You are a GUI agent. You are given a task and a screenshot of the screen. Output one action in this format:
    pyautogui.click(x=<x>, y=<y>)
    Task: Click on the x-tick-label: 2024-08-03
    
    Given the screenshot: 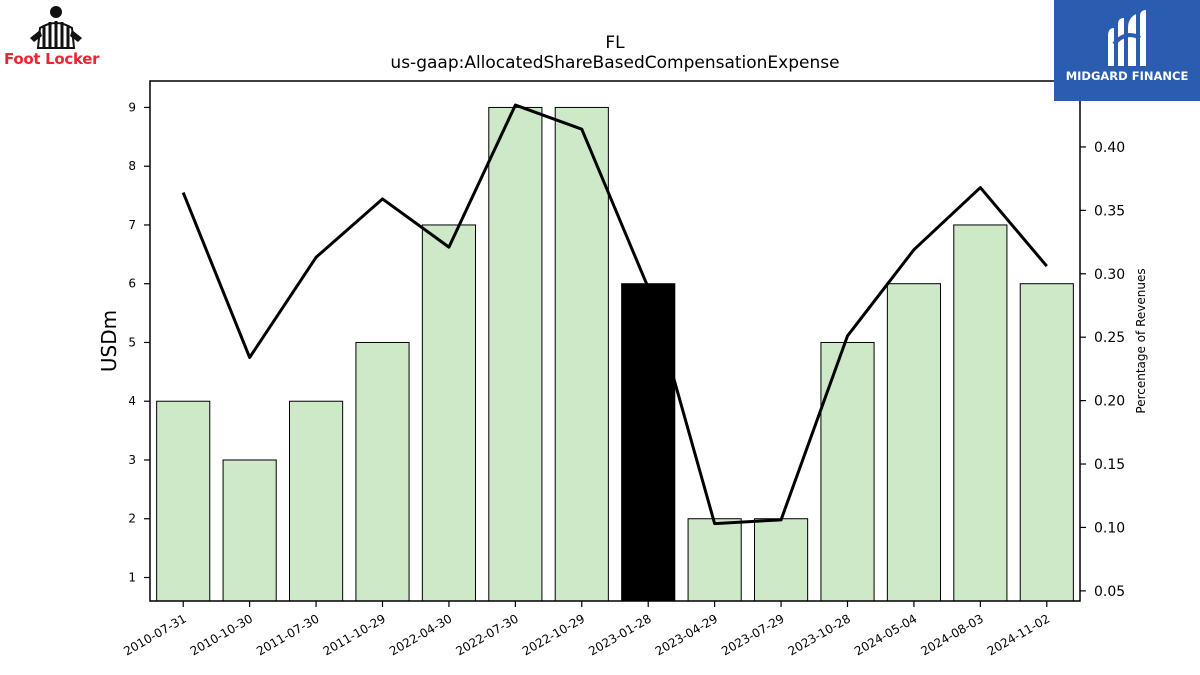 What is the action you would take?
    pyautogui.click(x=951, y=634)
    